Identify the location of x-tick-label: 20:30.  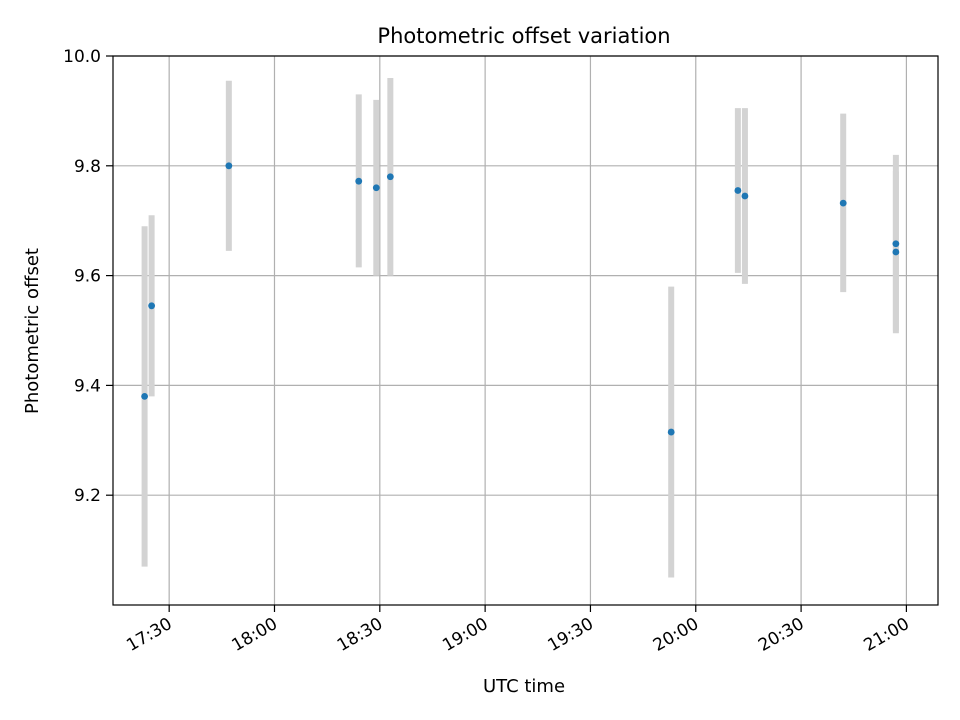
(781, 635).